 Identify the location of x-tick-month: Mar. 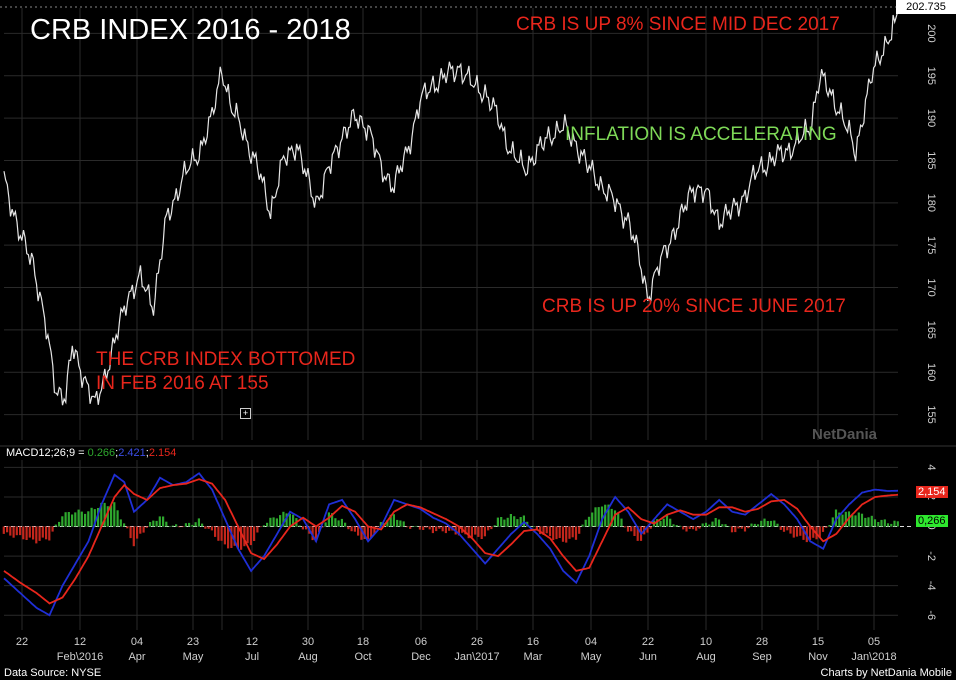
(533, 657).